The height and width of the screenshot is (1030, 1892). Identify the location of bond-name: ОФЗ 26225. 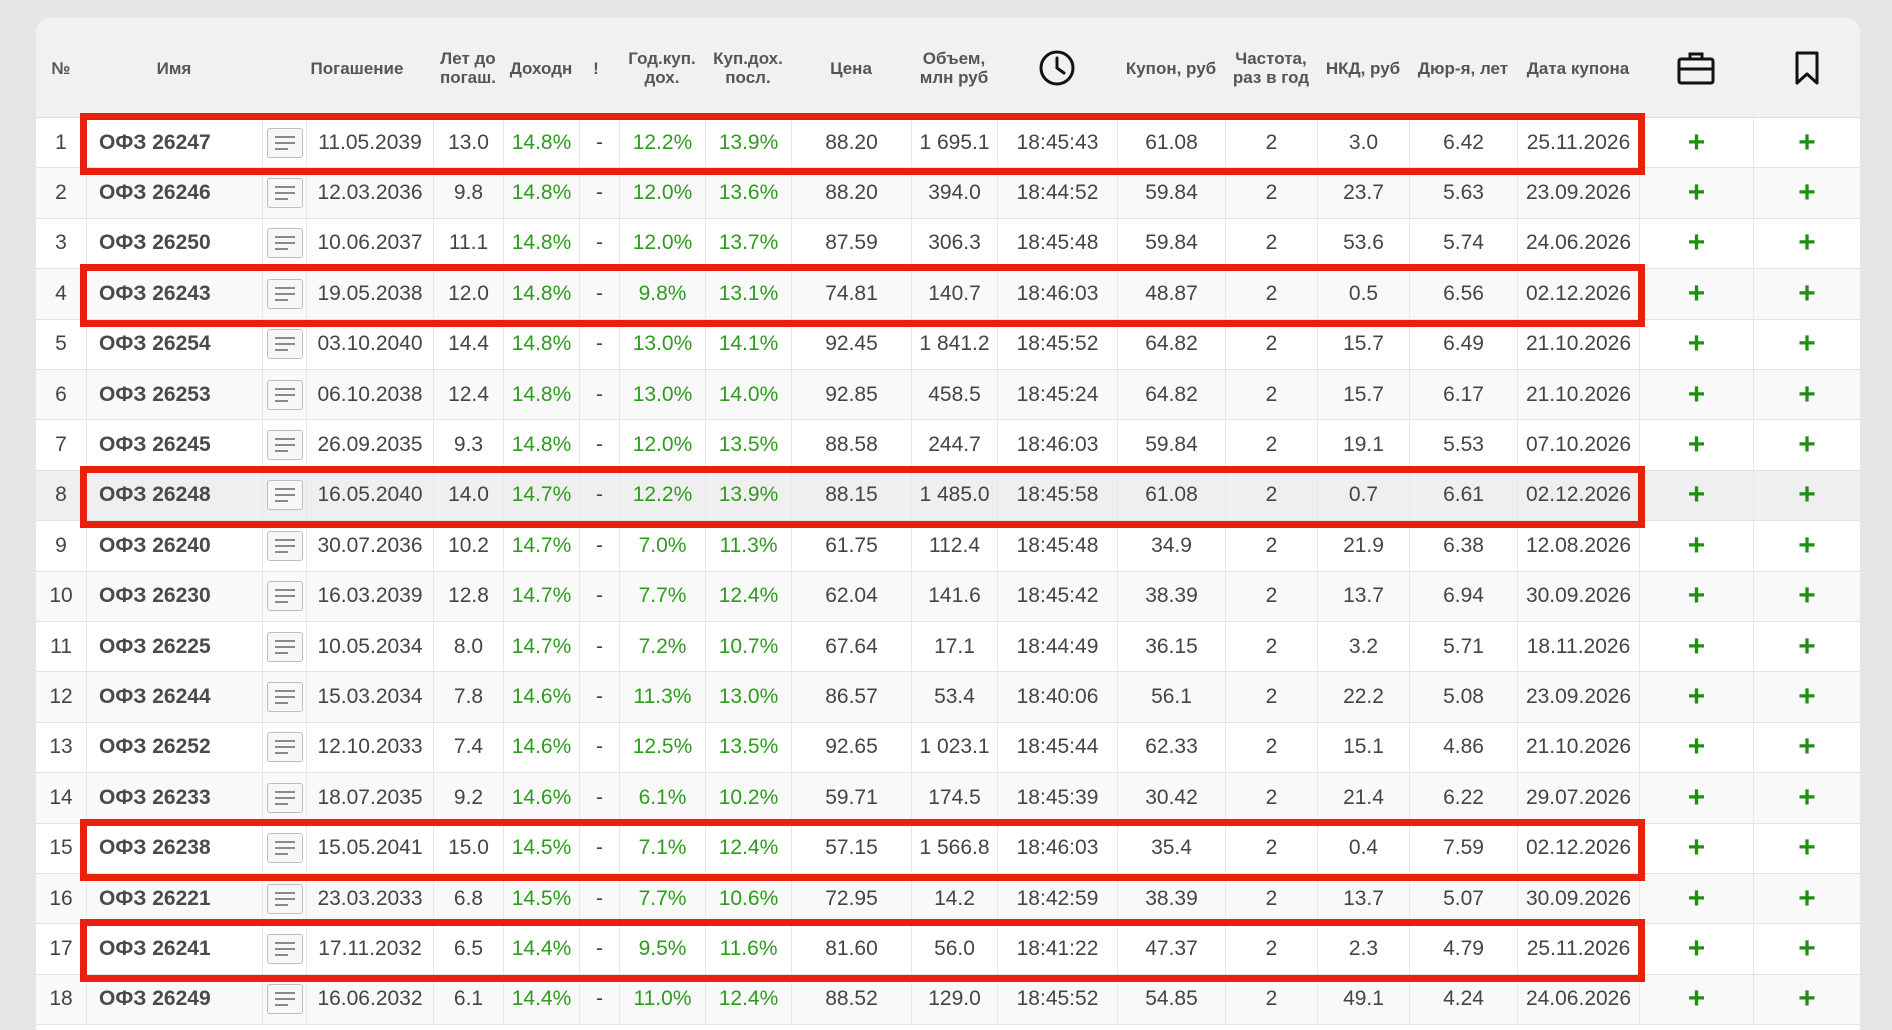
(174, 647).